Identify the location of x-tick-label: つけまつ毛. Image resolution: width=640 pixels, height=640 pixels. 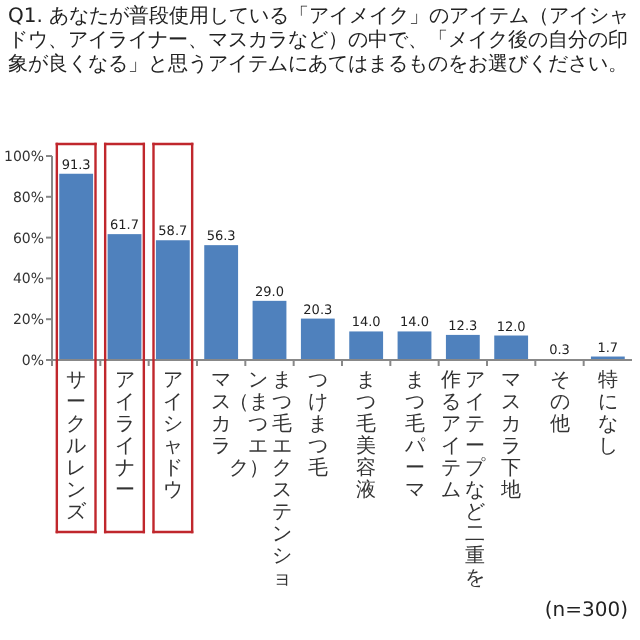
(317, 425).